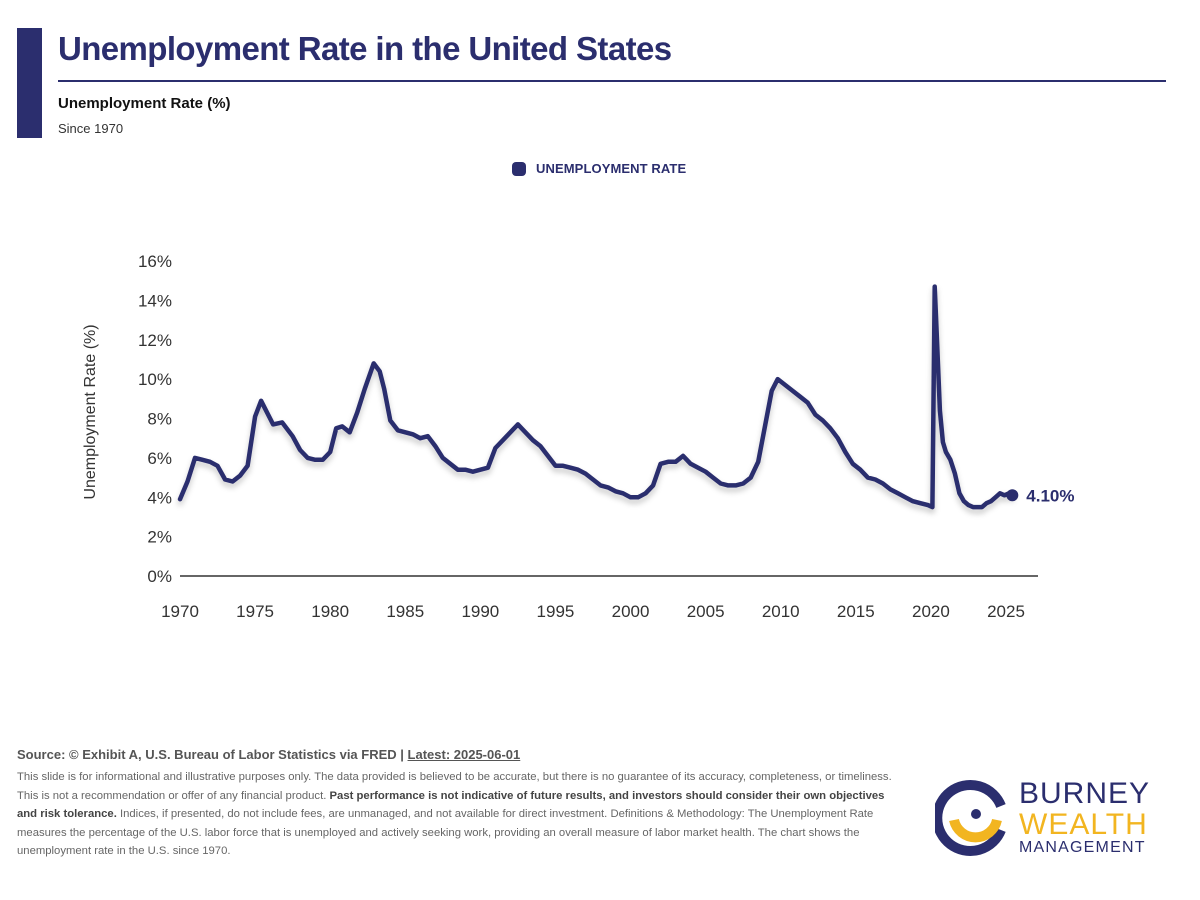 The image size is (1200, 900). Describe the element at coordinates (159, 419) in the screenshot. I see `y-tick-label: 8%` at that location.